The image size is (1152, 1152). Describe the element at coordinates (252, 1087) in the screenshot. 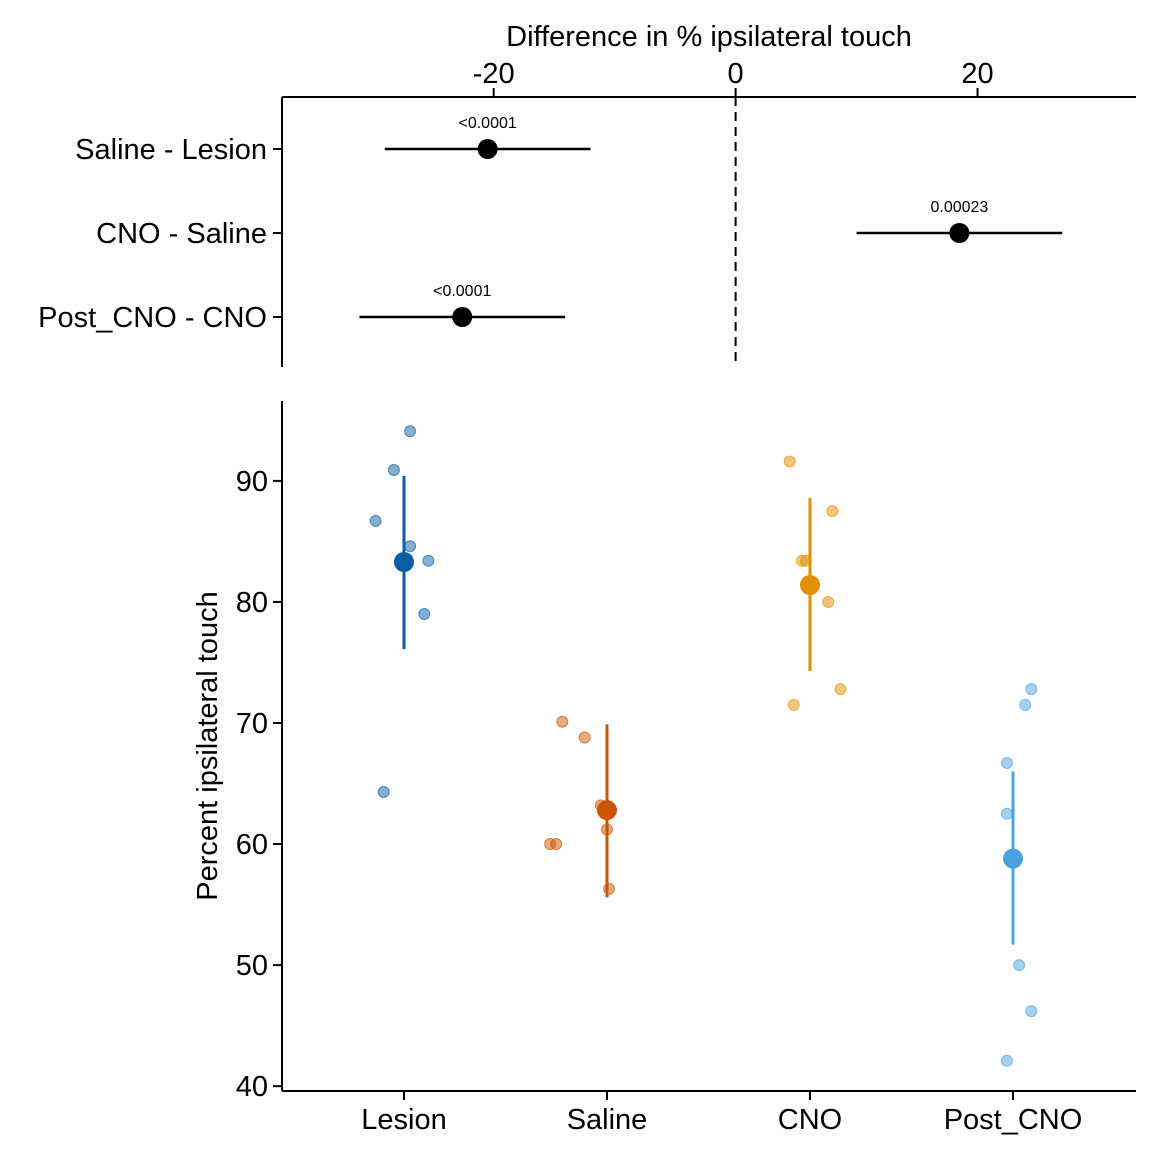

I see `scatter-y-tick-label: 40` at that location.